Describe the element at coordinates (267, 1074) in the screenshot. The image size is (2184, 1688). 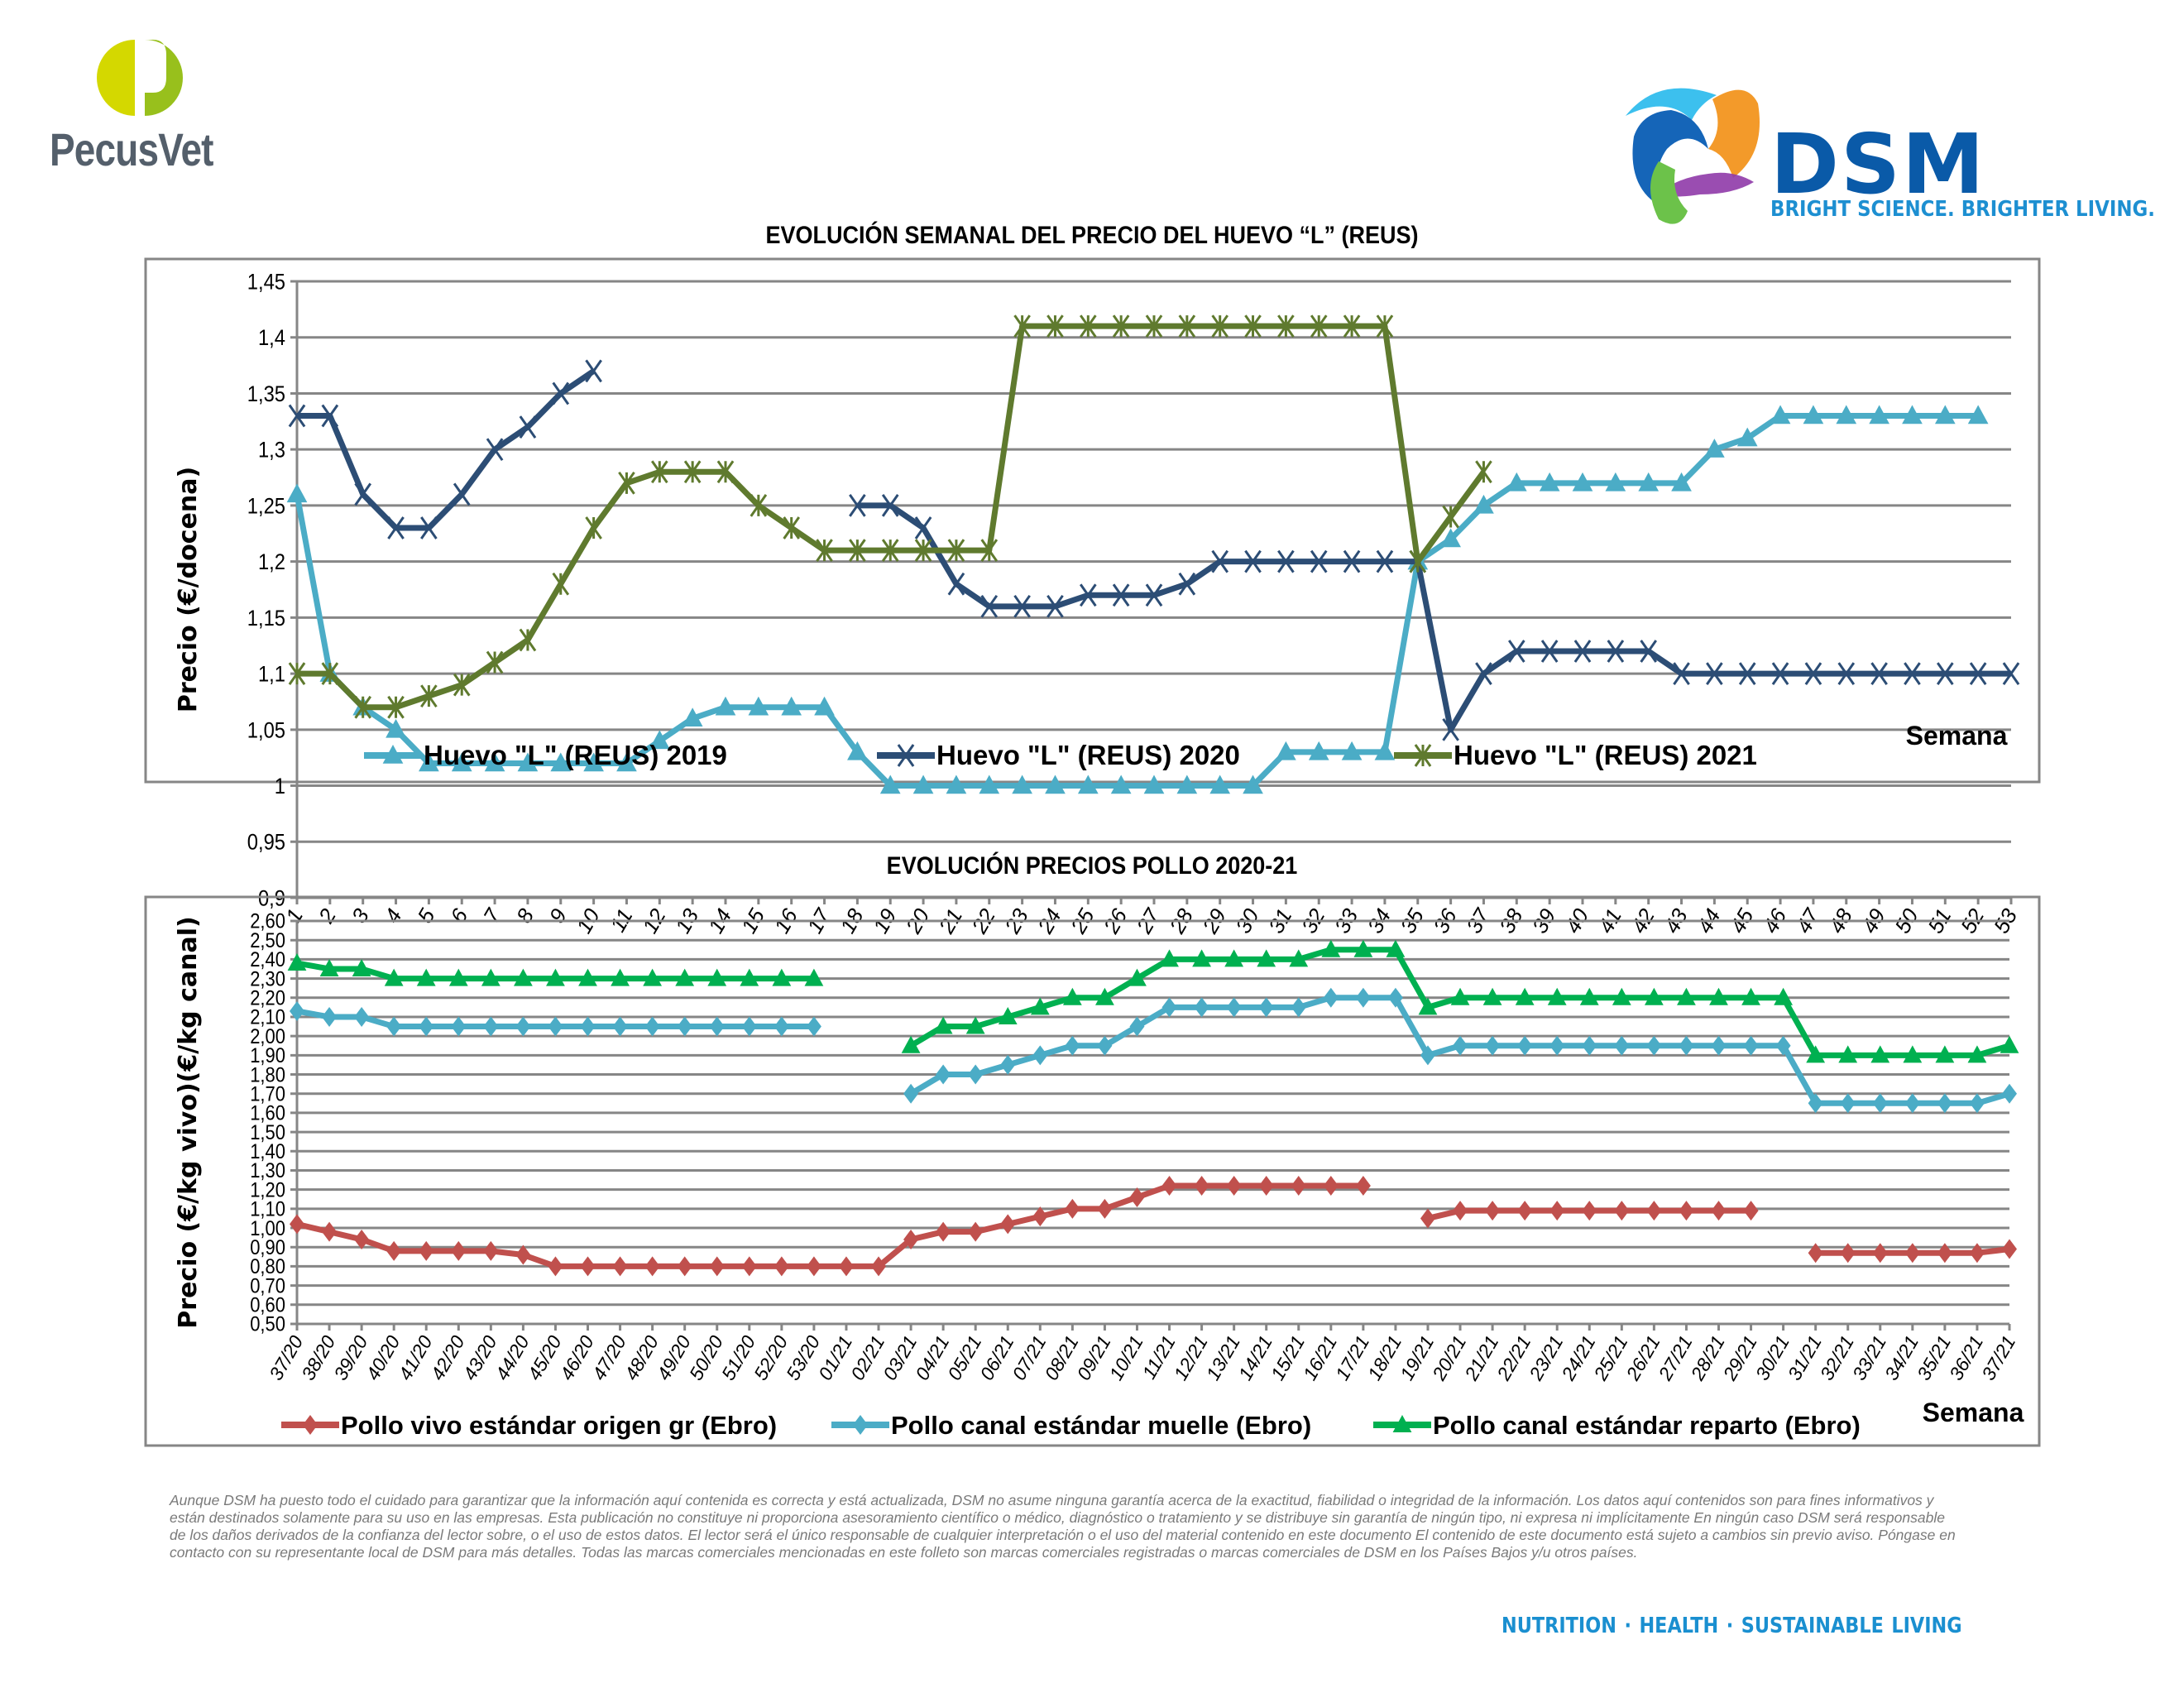
I see `y-tick-label: 1,80` at that location.